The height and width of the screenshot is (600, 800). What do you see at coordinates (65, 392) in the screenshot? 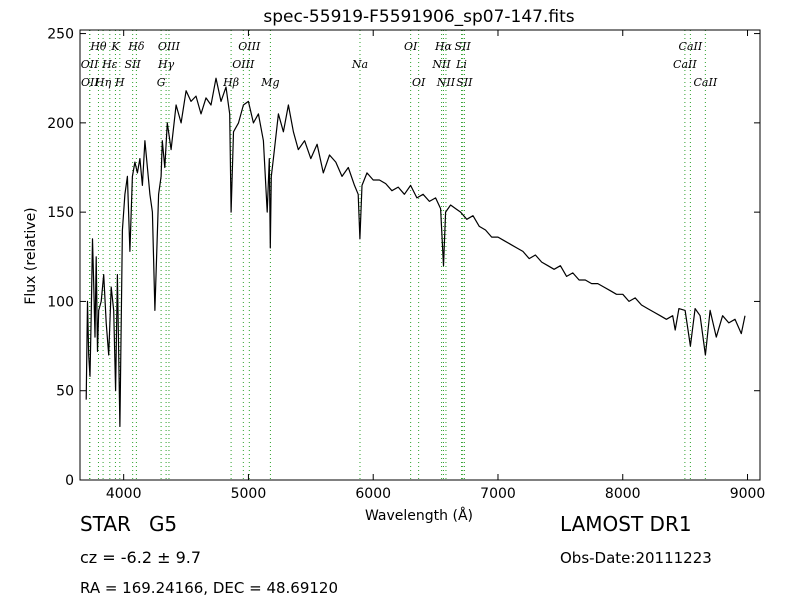
I see `y-tick-label-1: 50` at bounding box center [65, 392].